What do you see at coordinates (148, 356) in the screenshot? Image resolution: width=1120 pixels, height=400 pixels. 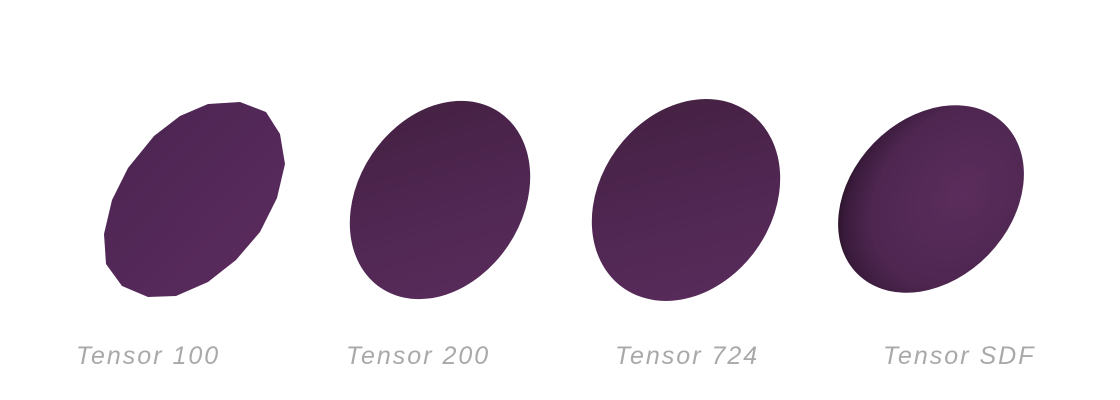 I see `shape-label-tensor-100: Tensor 100` at bounding box center [148, 356].